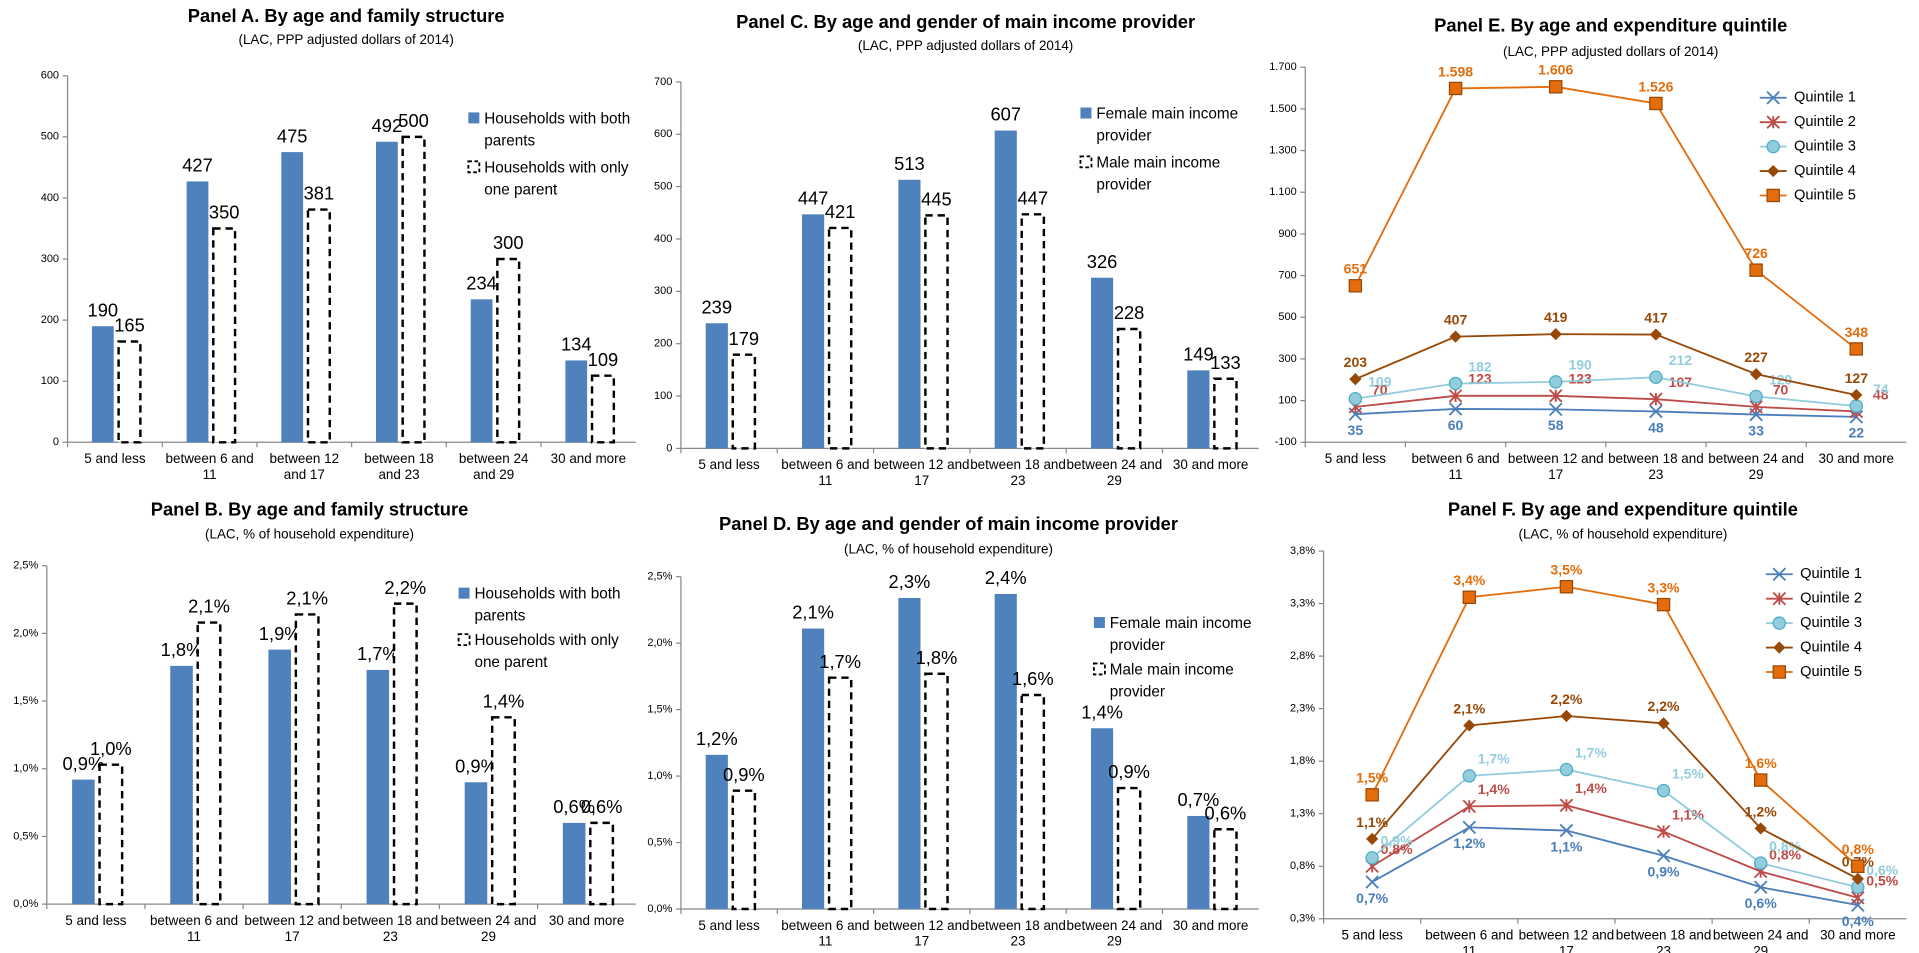  What do you see at coordinates (936, 199) in the screenshot?
I see `data-label: 445` at bounding box center [936, 199].